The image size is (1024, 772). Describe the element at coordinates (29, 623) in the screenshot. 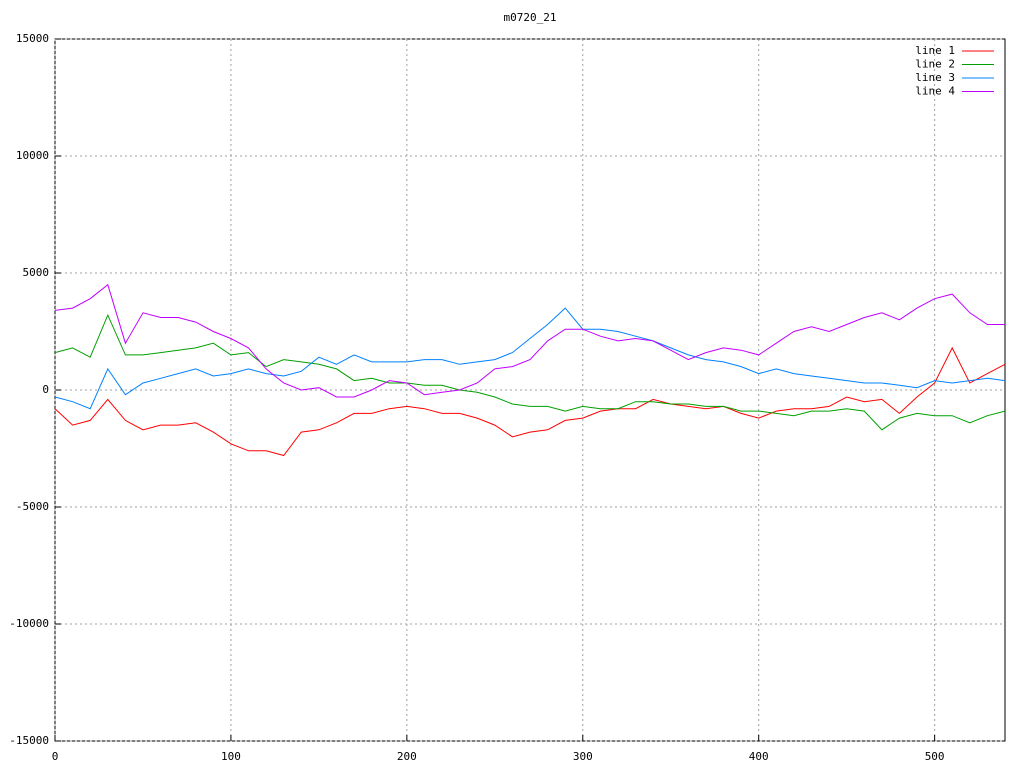

I see `y-tick-label: -10000` at that location.